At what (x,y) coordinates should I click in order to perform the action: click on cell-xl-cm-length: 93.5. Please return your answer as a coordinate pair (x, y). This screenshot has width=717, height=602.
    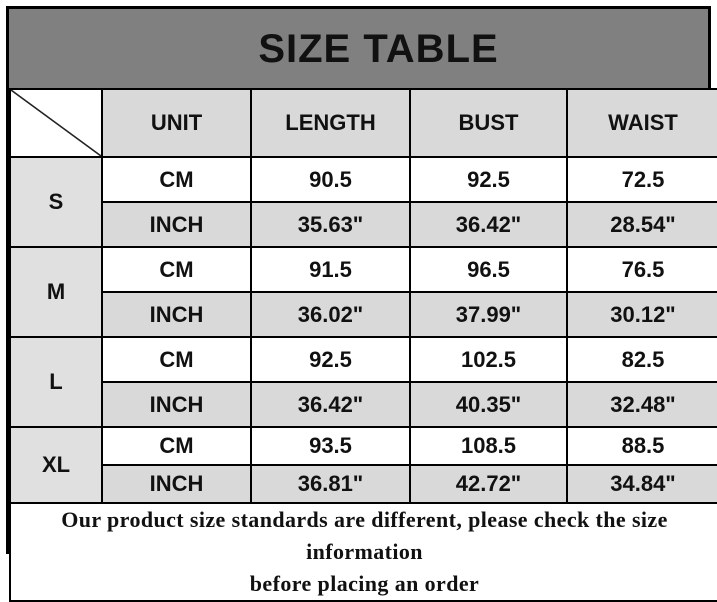
    Looking at the image, I should click on (330, 446).